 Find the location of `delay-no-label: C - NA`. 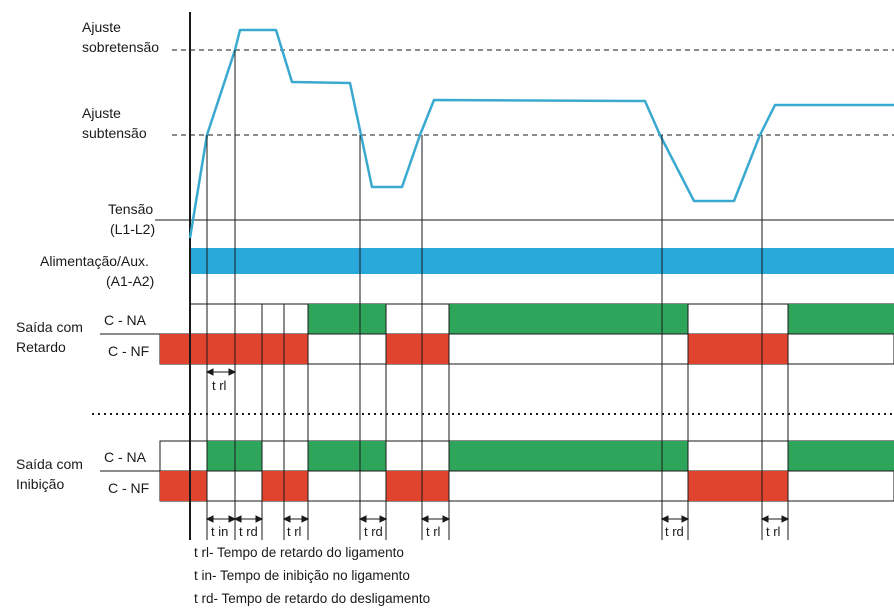

delay-no-label: C - NA is located at coordinates (125, 320).